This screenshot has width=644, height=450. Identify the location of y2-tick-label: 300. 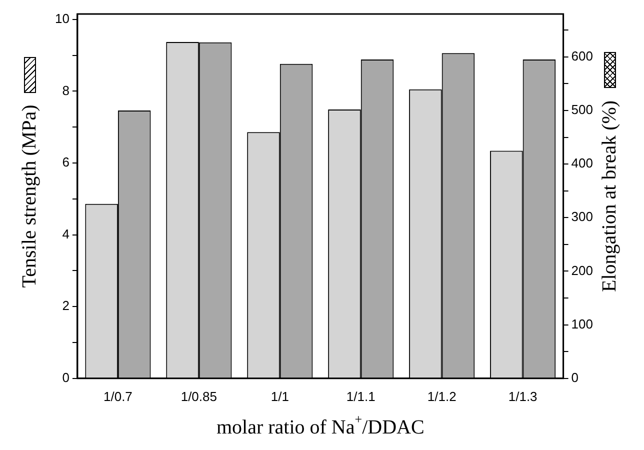
(582, 216).